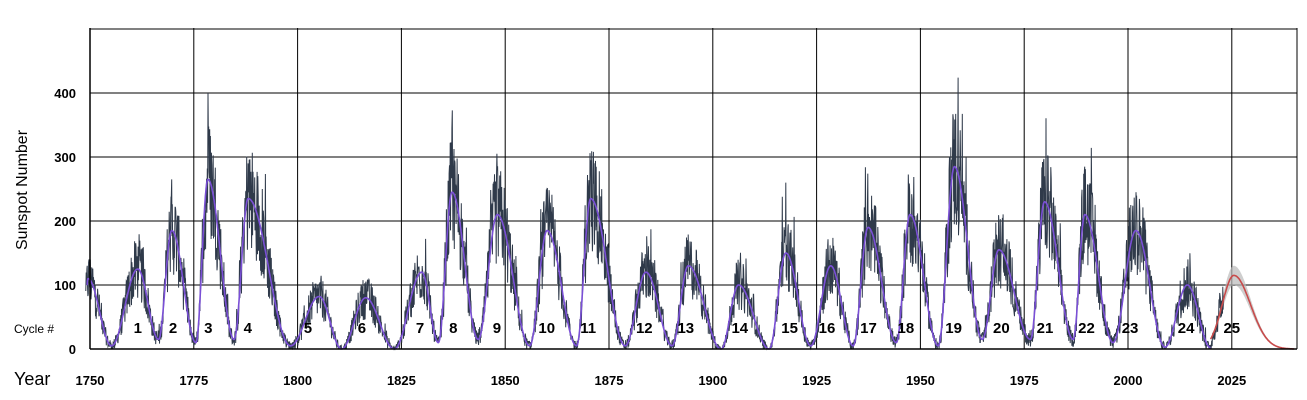 The width and height of the screenshot is (1307, 400). I want to click on prediction-series, so click(1252, 312).